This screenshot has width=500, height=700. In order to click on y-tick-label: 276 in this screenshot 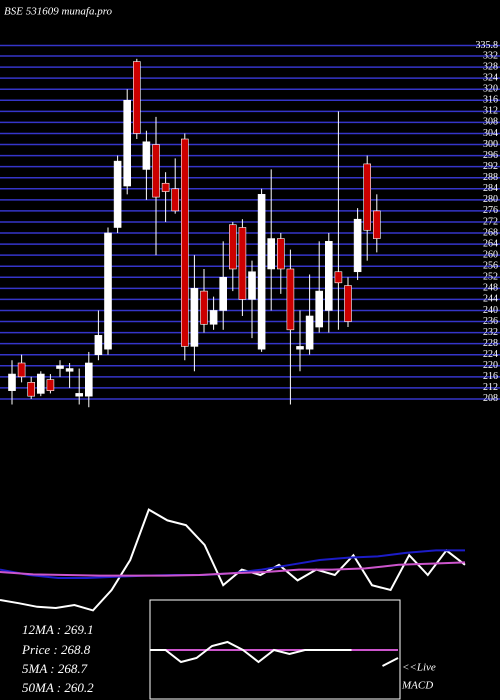, I will do `click(490, 210)`.